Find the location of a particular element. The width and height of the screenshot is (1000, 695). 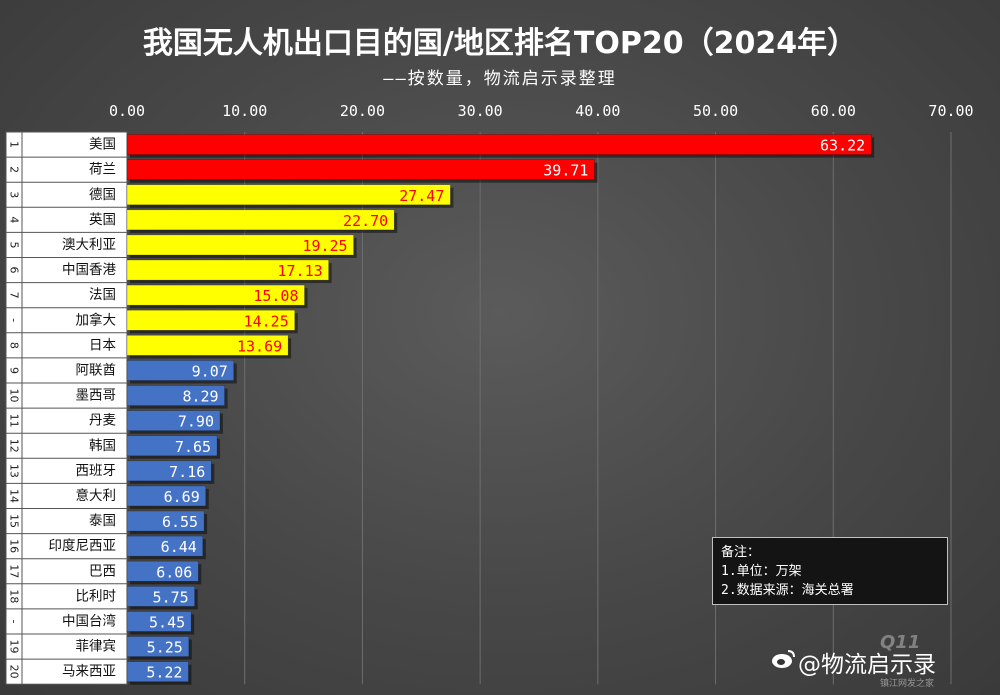

rank-label: 20 is located at coordinates (14, 672).